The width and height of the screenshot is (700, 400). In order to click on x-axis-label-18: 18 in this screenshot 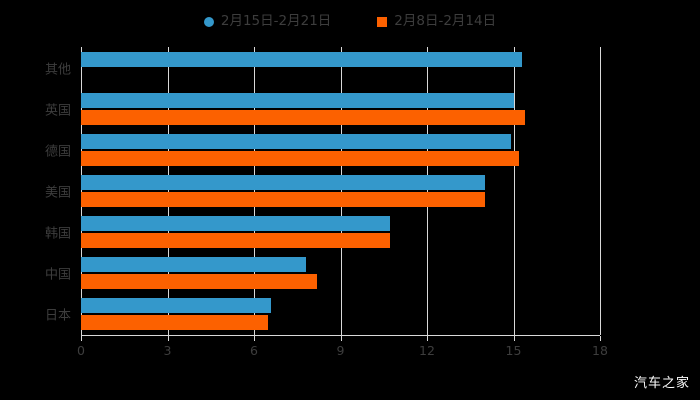, I will do `click(600, 350)`.